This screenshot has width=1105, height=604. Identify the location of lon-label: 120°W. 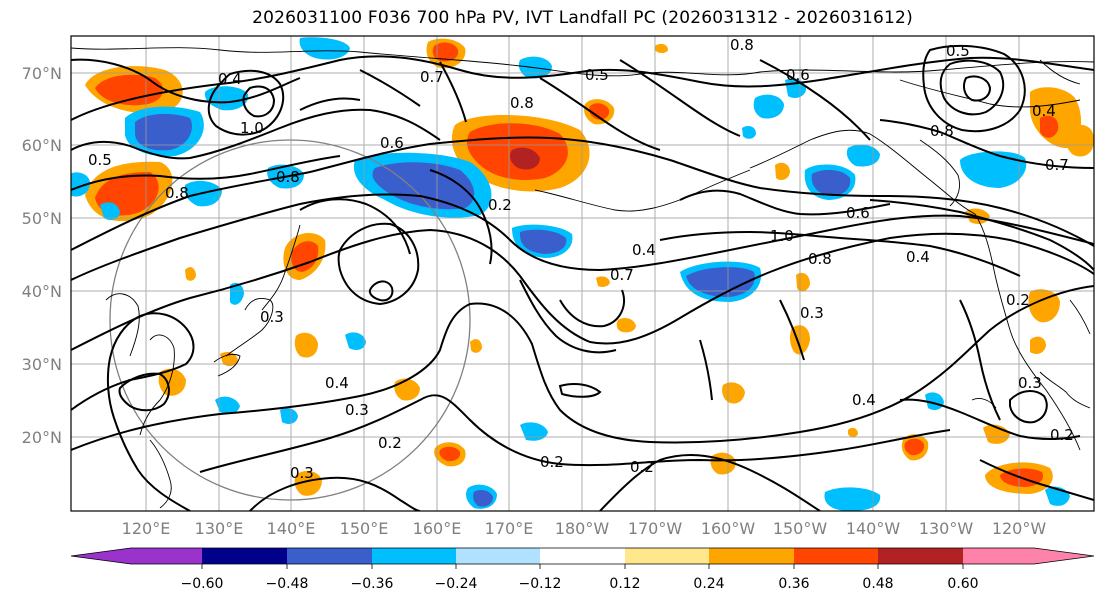
(1019, 528).